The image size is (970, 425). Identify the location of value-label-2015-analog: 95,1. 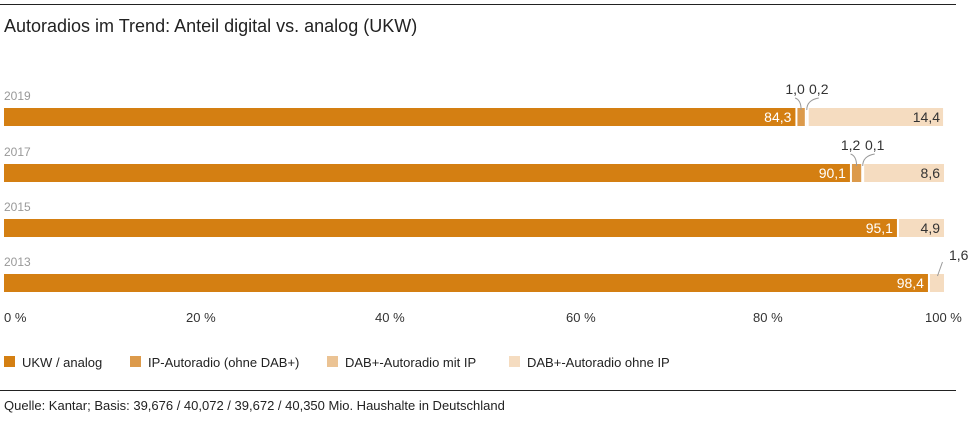
(879, 228).